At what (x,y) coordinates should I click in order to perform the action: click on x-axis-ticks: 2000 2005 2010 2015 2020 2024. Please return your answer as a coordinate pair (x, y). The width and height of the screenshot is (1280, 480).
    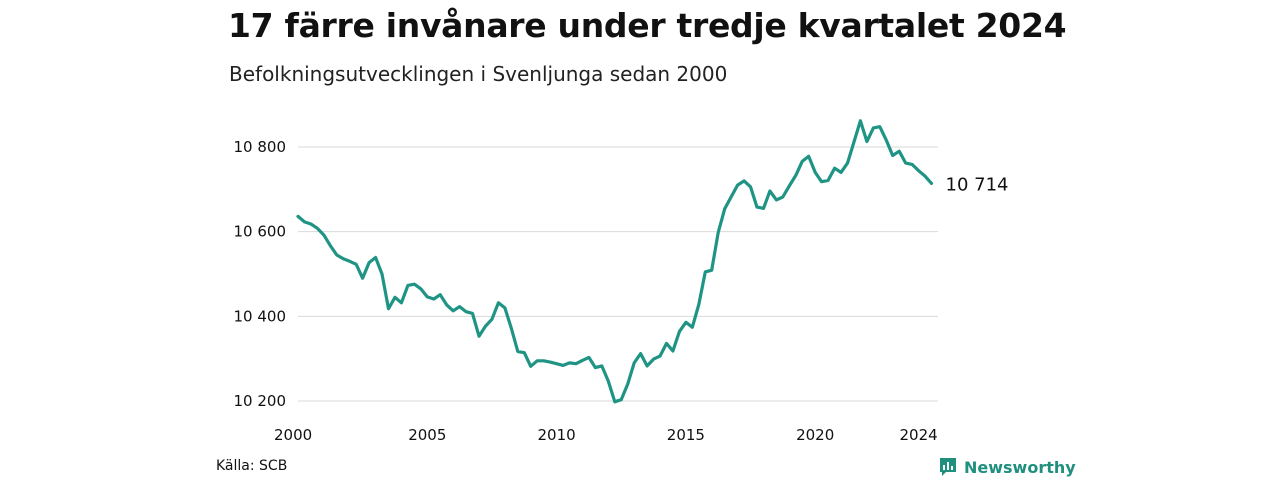
    Looking at the image, I should click on (606, 435).